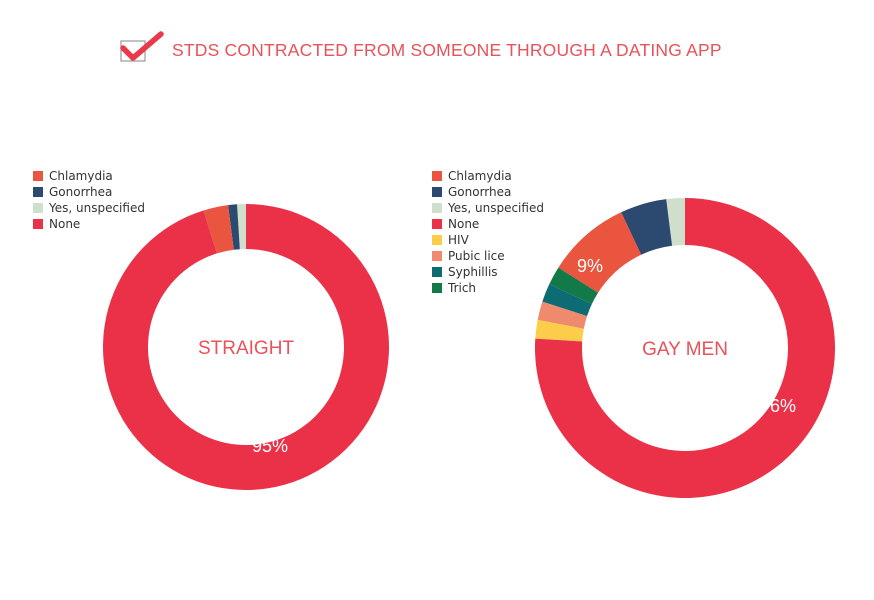  What do you see at coordinates (647, 227) in the screenshot?
I see `gay-men-slice-gonorrhea` at bounding box center [647, 227].